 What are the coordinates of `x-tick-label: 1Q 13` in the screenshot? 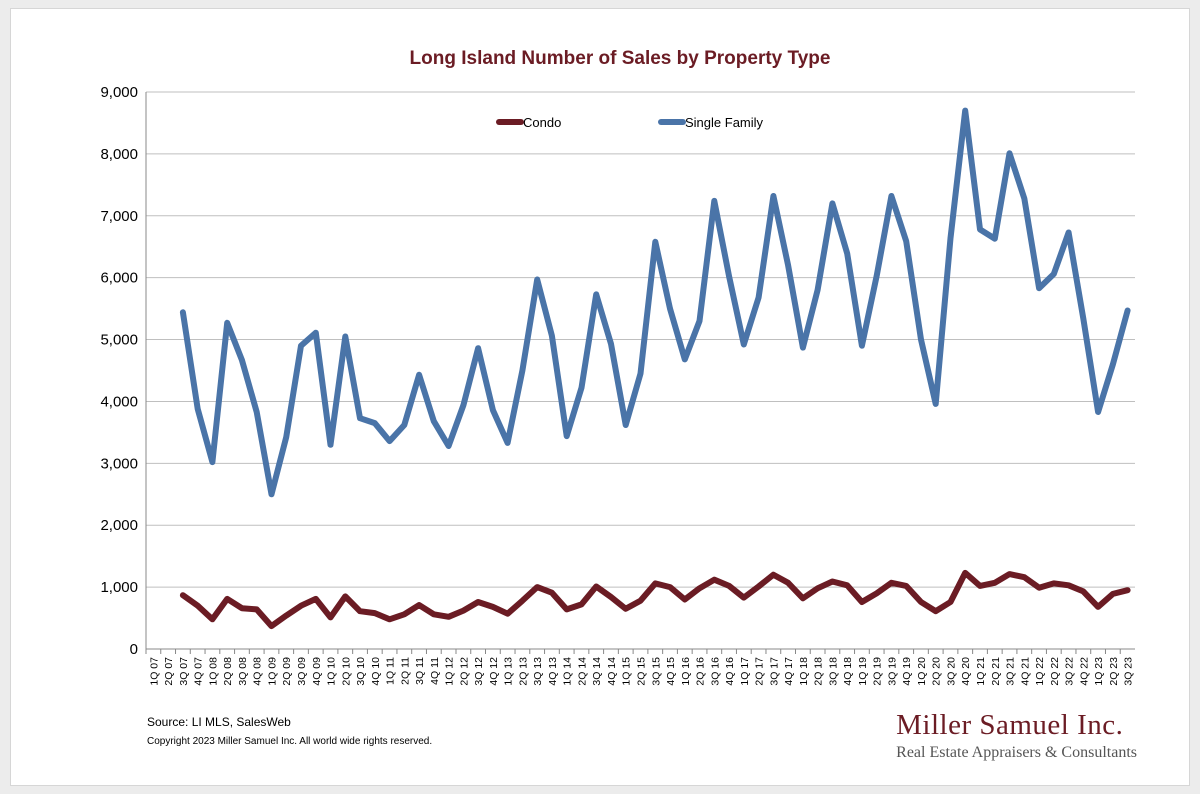 It's located at (509, 671).